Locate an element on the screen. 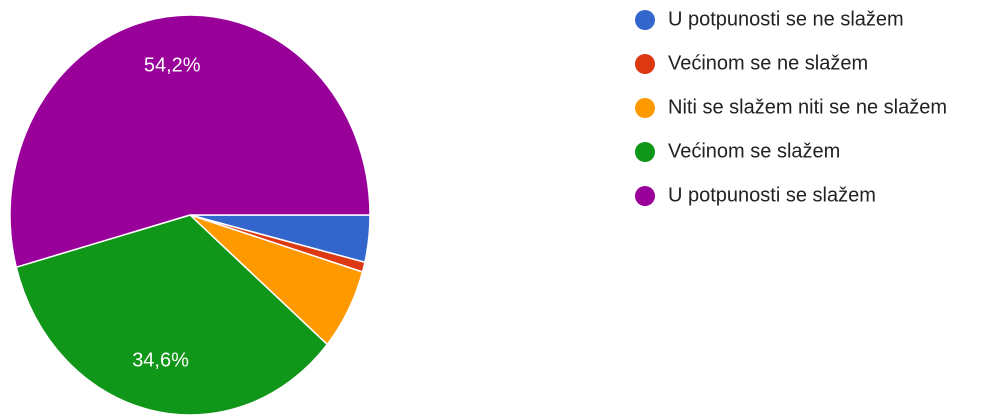  slice-label: 34,6% is located at coordinates (160, 361).